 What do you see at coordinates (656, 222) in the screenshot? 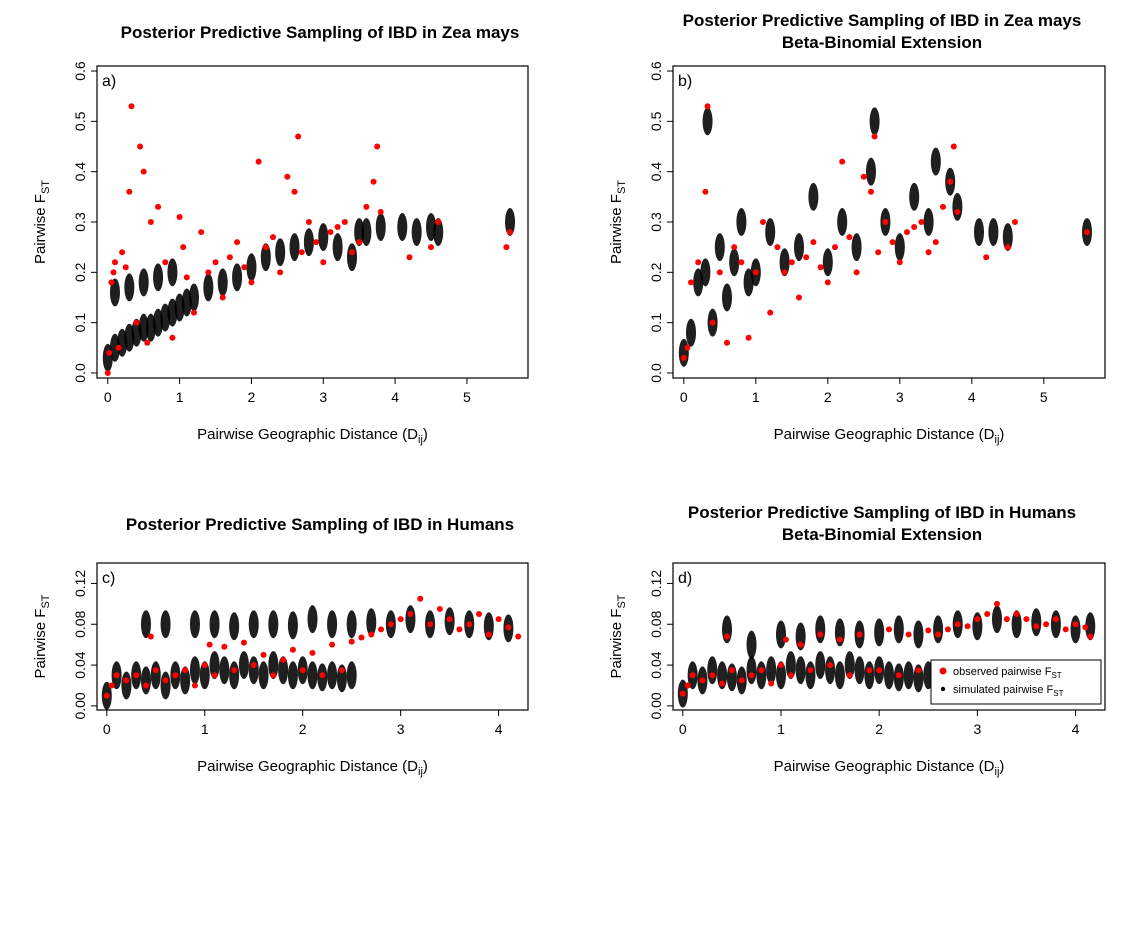
I see `y-tick-label: 0.3` at bounding box center [656, 222].